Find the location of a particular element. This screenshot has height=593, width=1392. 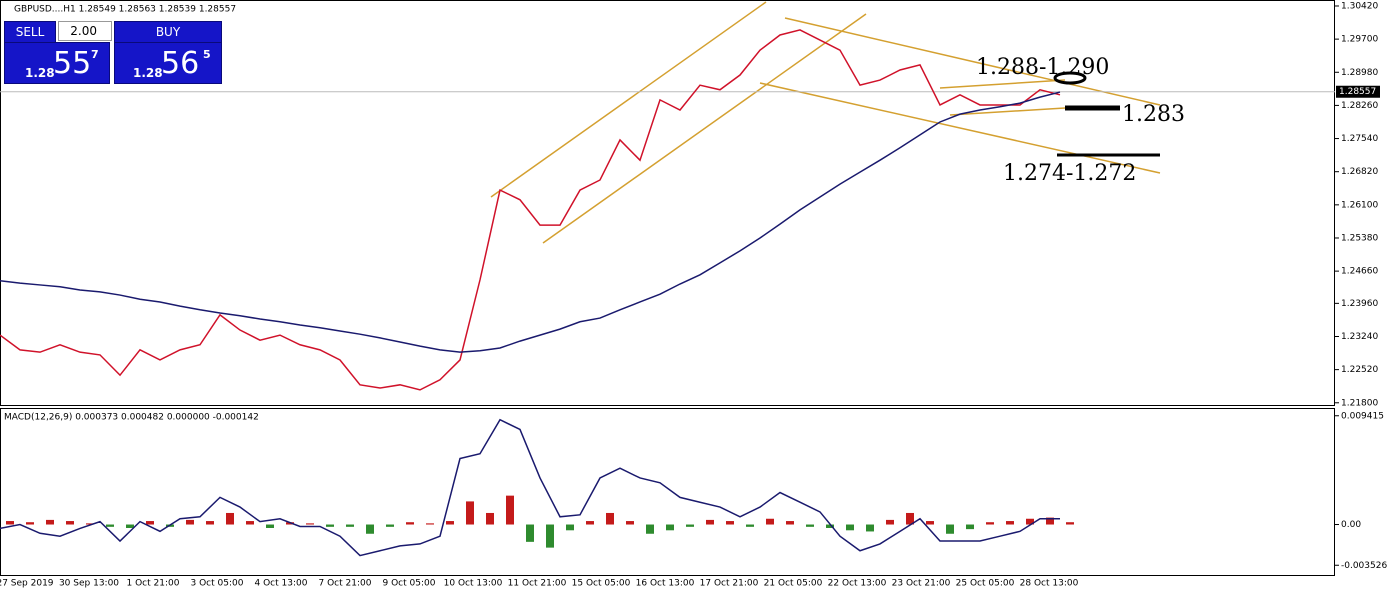

last-price-label: 1.28557 is located at coordinates (1357, 92).